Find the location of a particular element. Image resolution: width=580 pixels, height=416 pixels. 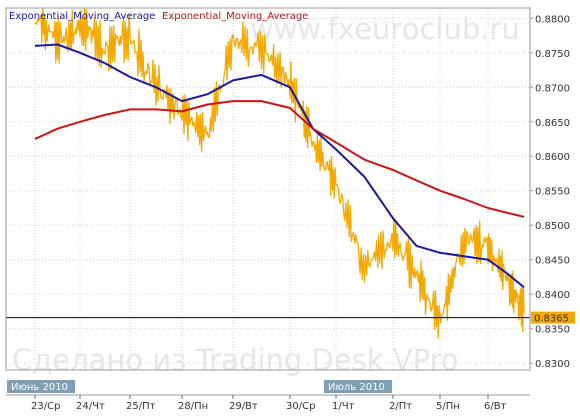

month-label: Июнь 2010 is located at coordinates (39, 387).